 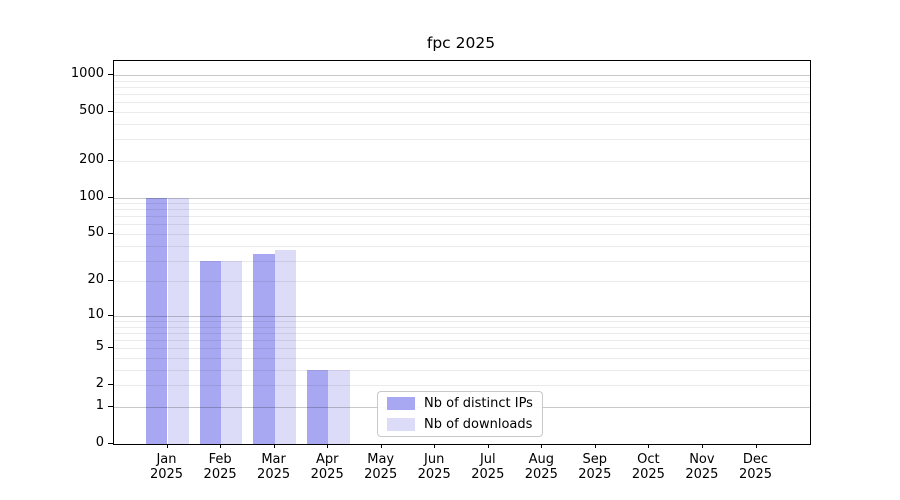 I want to click on y-tick-label: 2, so click(x=99, y=384).